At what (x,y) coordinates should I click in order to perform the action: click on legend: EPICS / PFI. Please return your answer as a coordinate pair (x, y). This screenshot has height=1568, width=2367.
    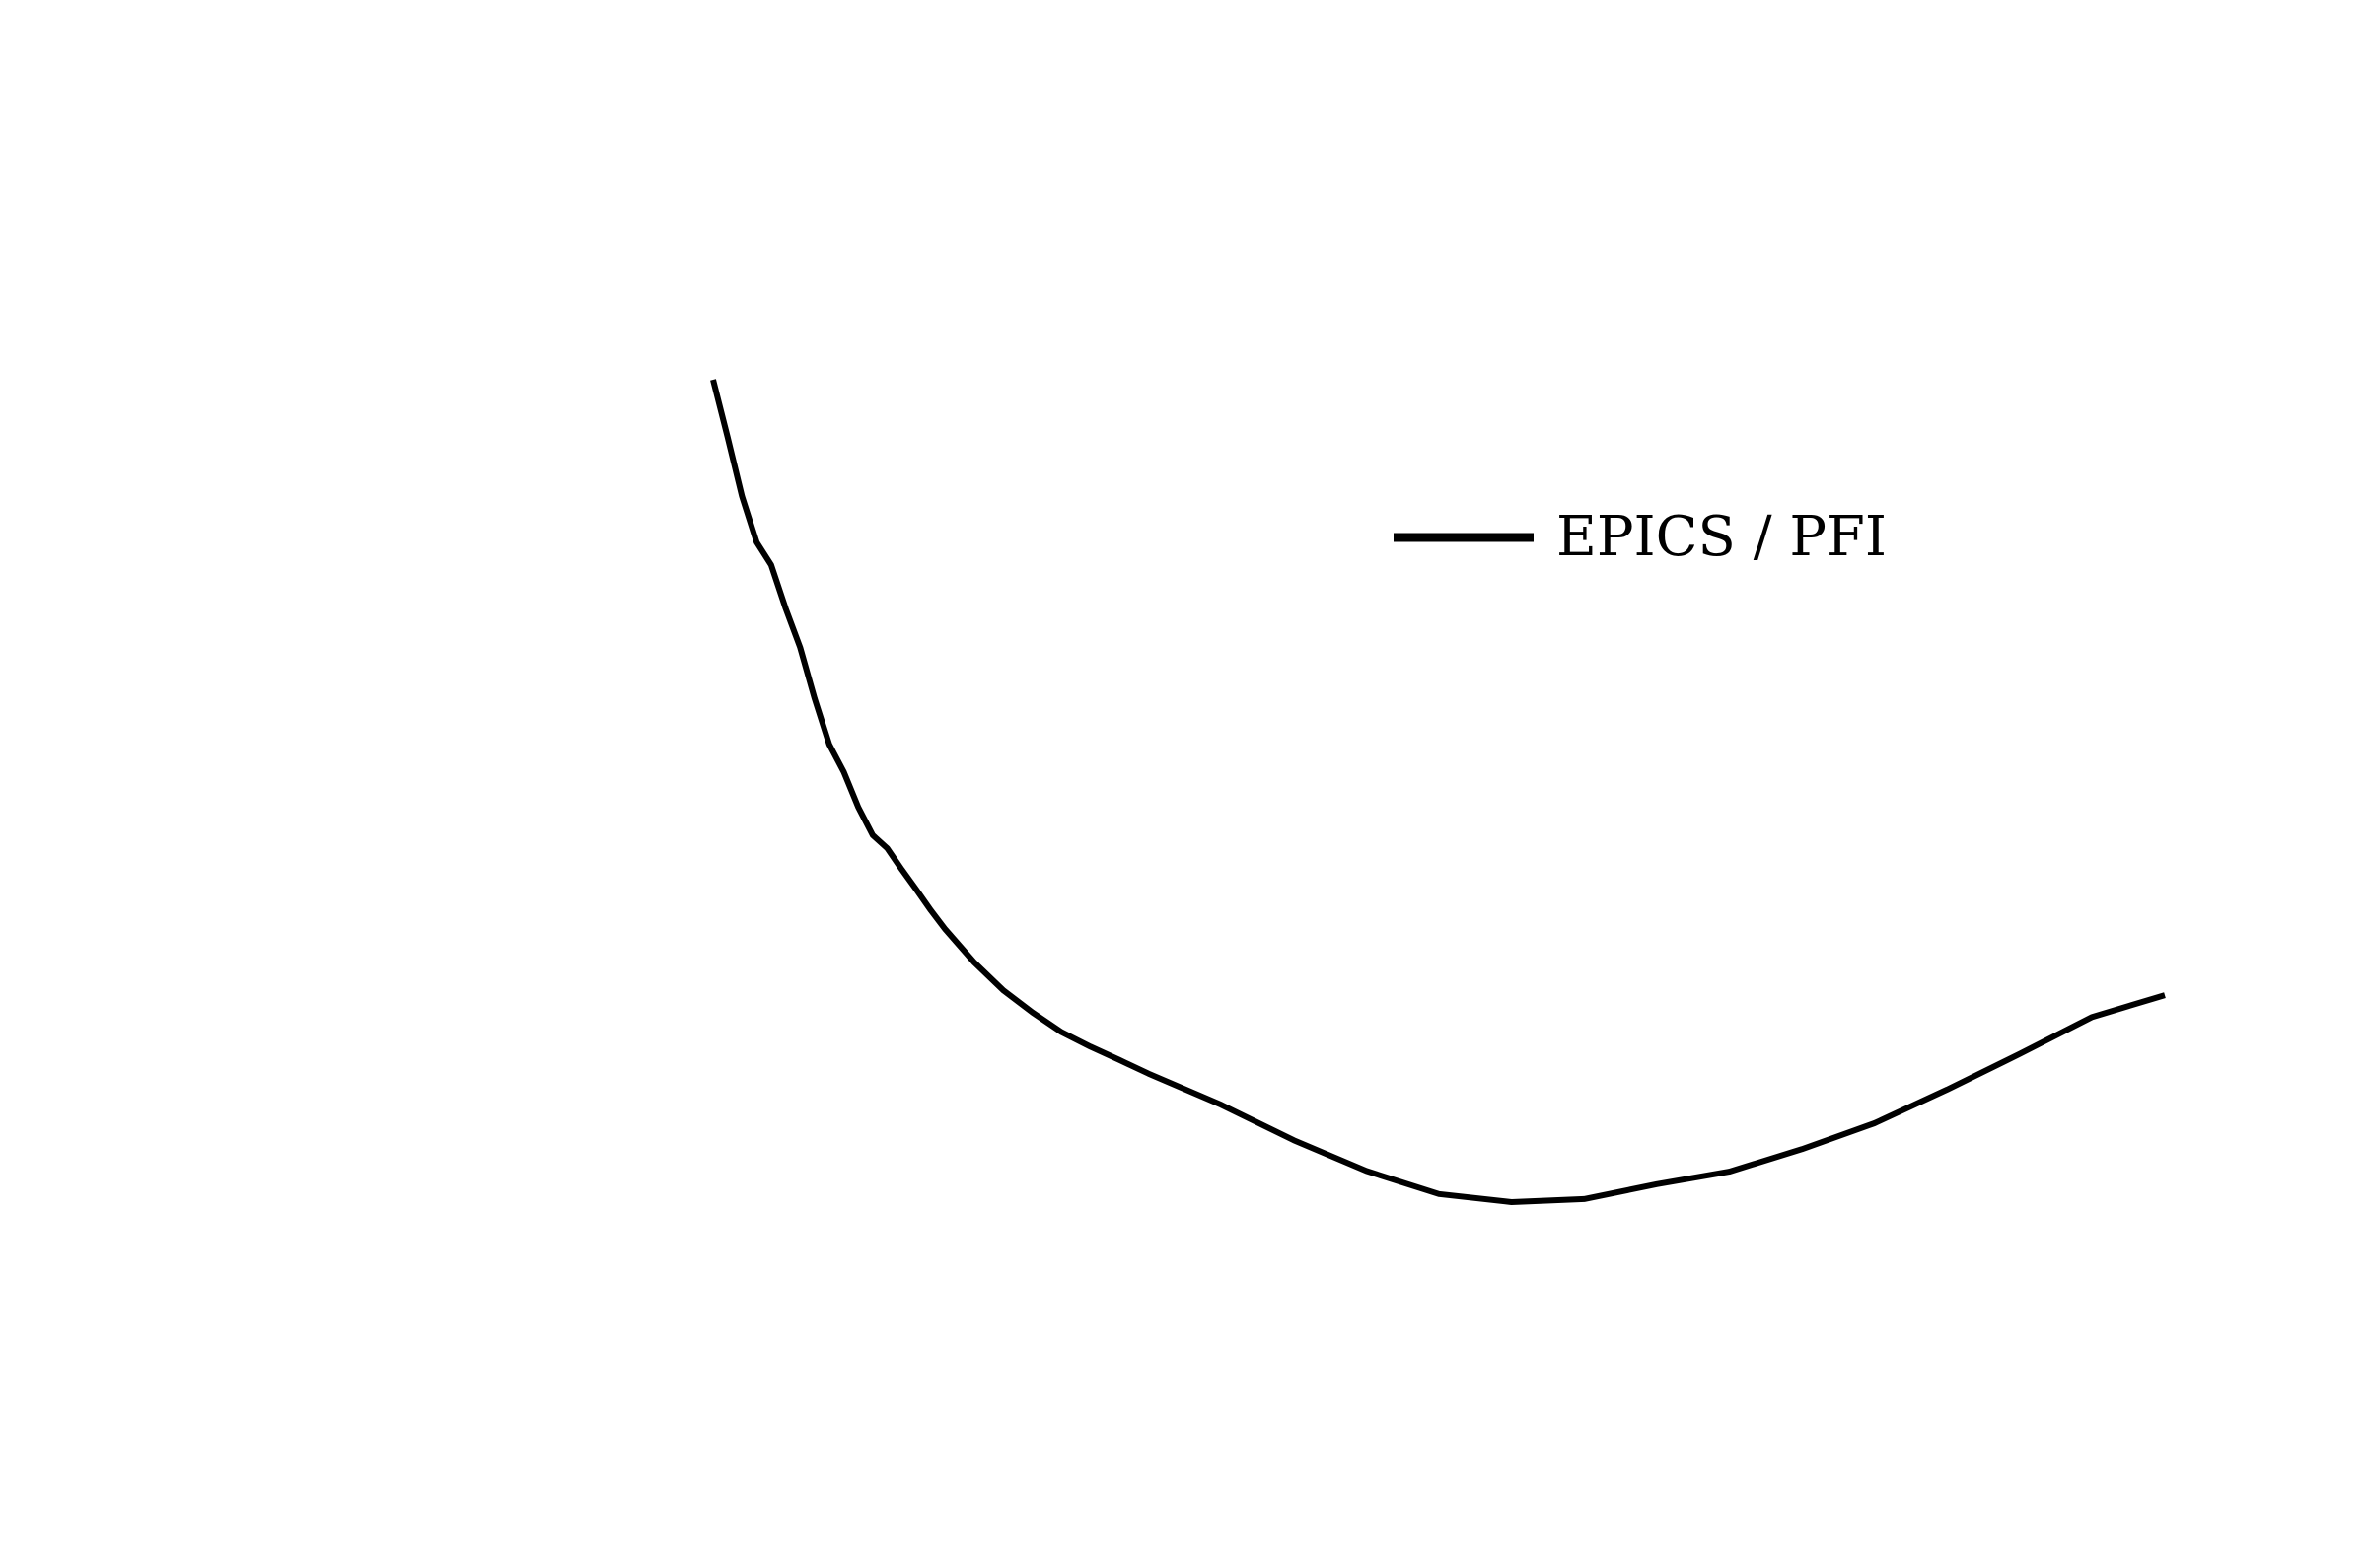
    Looking at the image, I should click on (1641, 537).